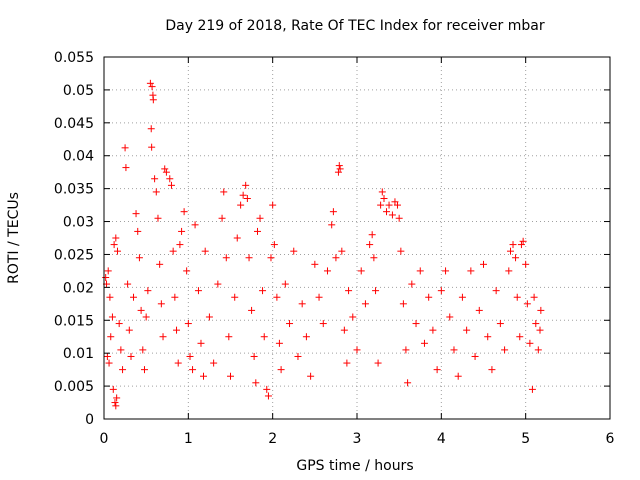 Image resolution: width=640 pixels, height=480 pixels. What do you see at coordinates (78, 157) in the screenshot?
I see `y-tick-label: 0.04` at bounding box center [78, 157].